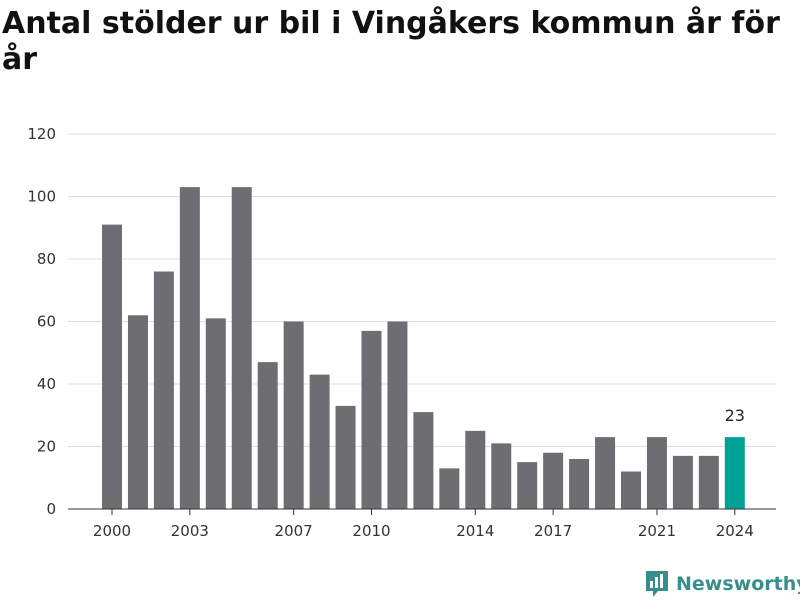  I want to click on y-axis-ticks: 0 20 40 60 80 100 120, so click(41, 321).